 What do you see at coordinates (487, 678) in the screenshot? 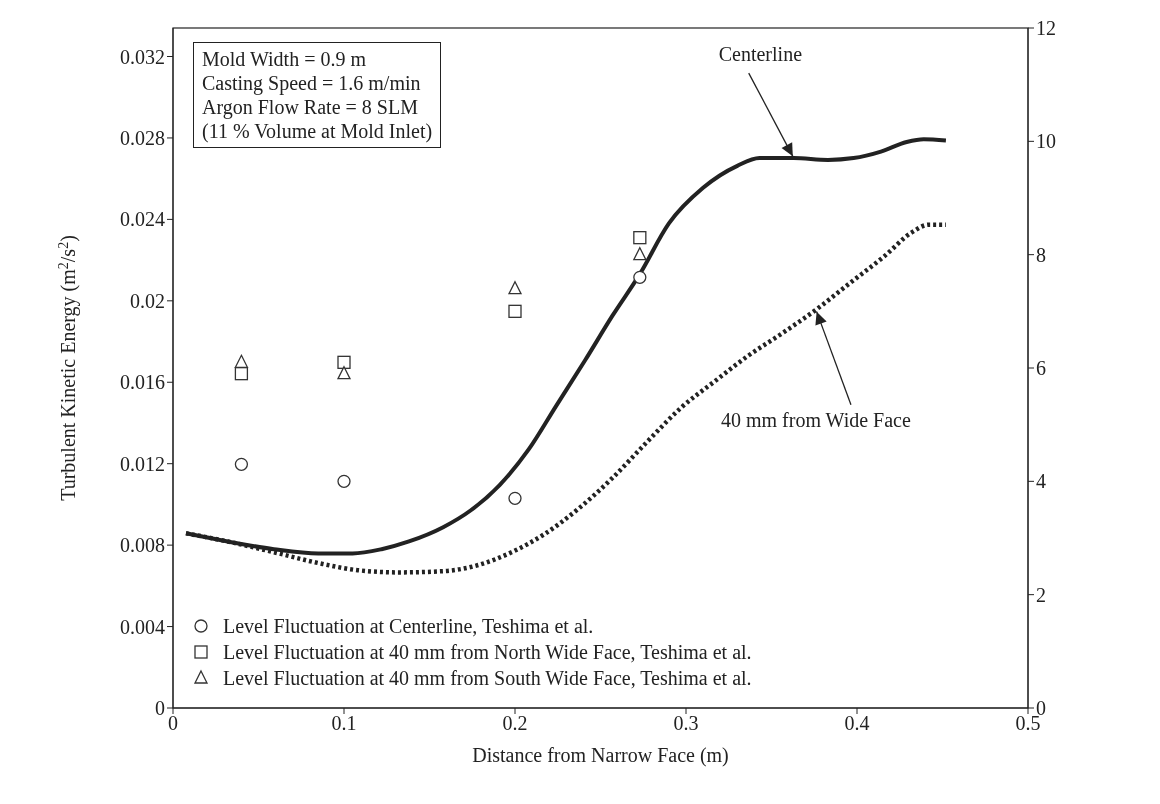
I see `legend-label: Level Fluctuation at 40 mm from South Wide Face, Teshima et al.` at bounding box center [487, 678].